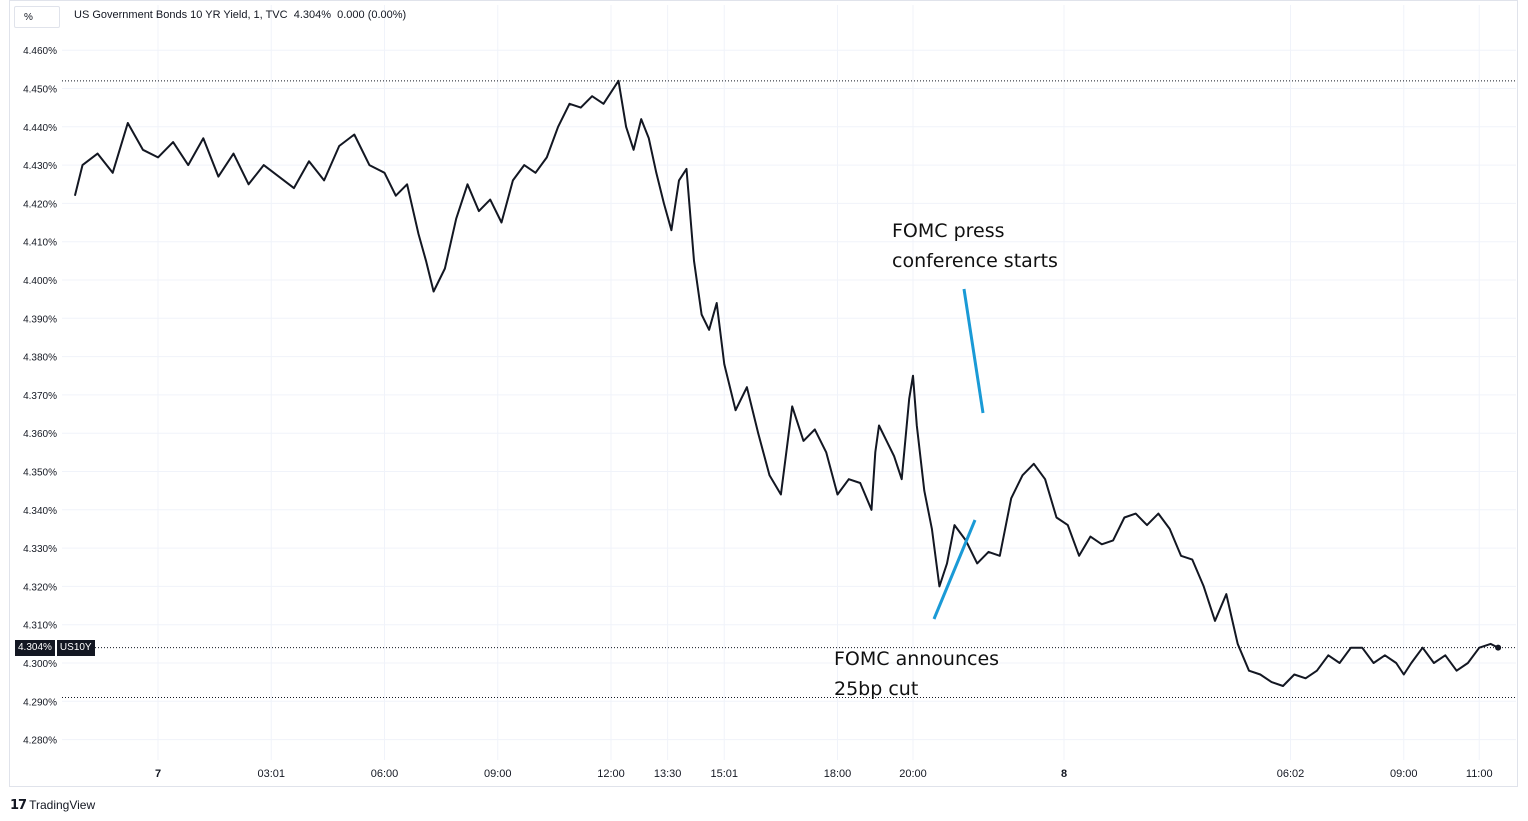 This screenshot has width=1528, height=821. I want to click on y-tick-label: 4.390%, so click(40, 319).